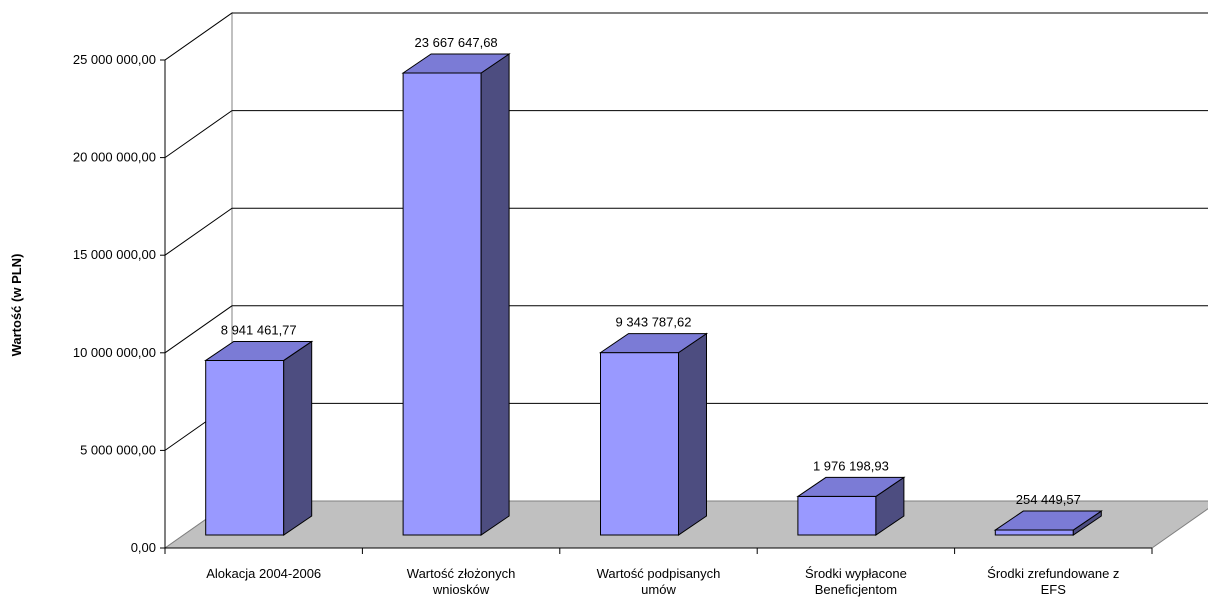  I want to click on data-label: 1 976 198,93, so click(851, 465).